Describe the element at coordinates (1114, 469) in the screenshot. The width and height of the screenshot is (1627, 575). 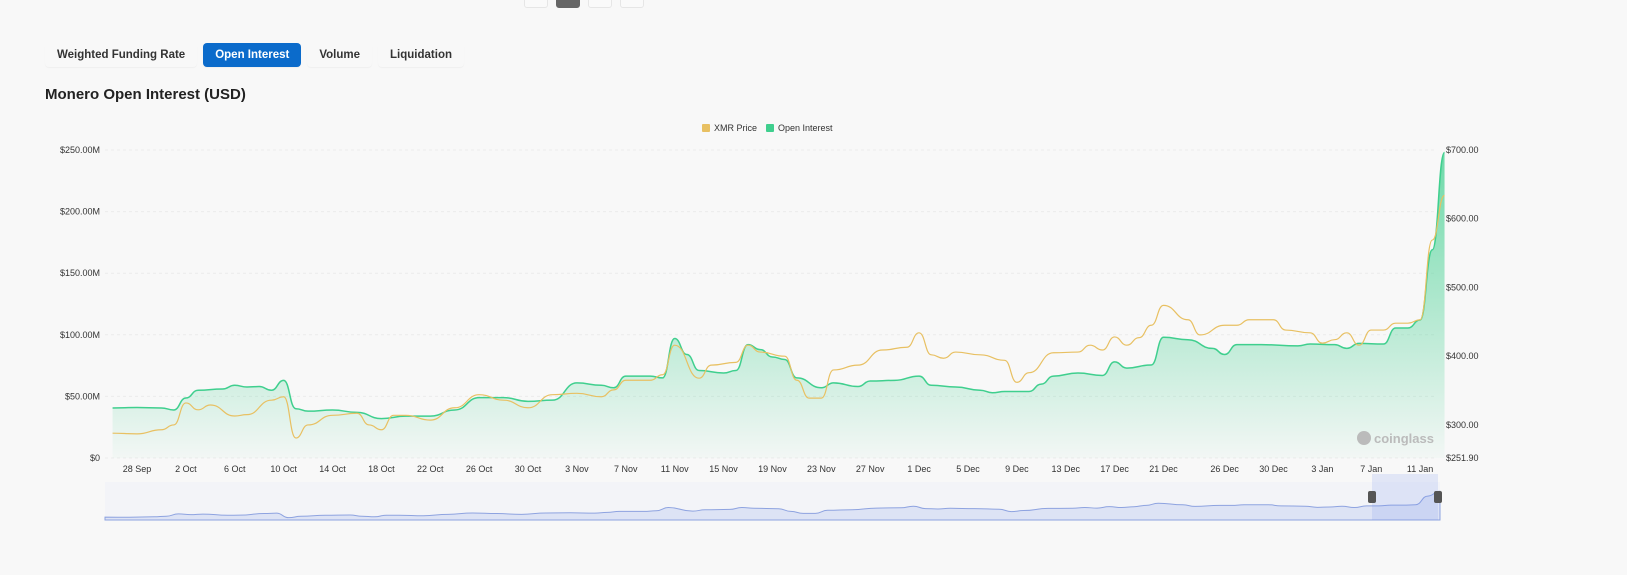
I see `x-tick: 17 Dec` at that location.